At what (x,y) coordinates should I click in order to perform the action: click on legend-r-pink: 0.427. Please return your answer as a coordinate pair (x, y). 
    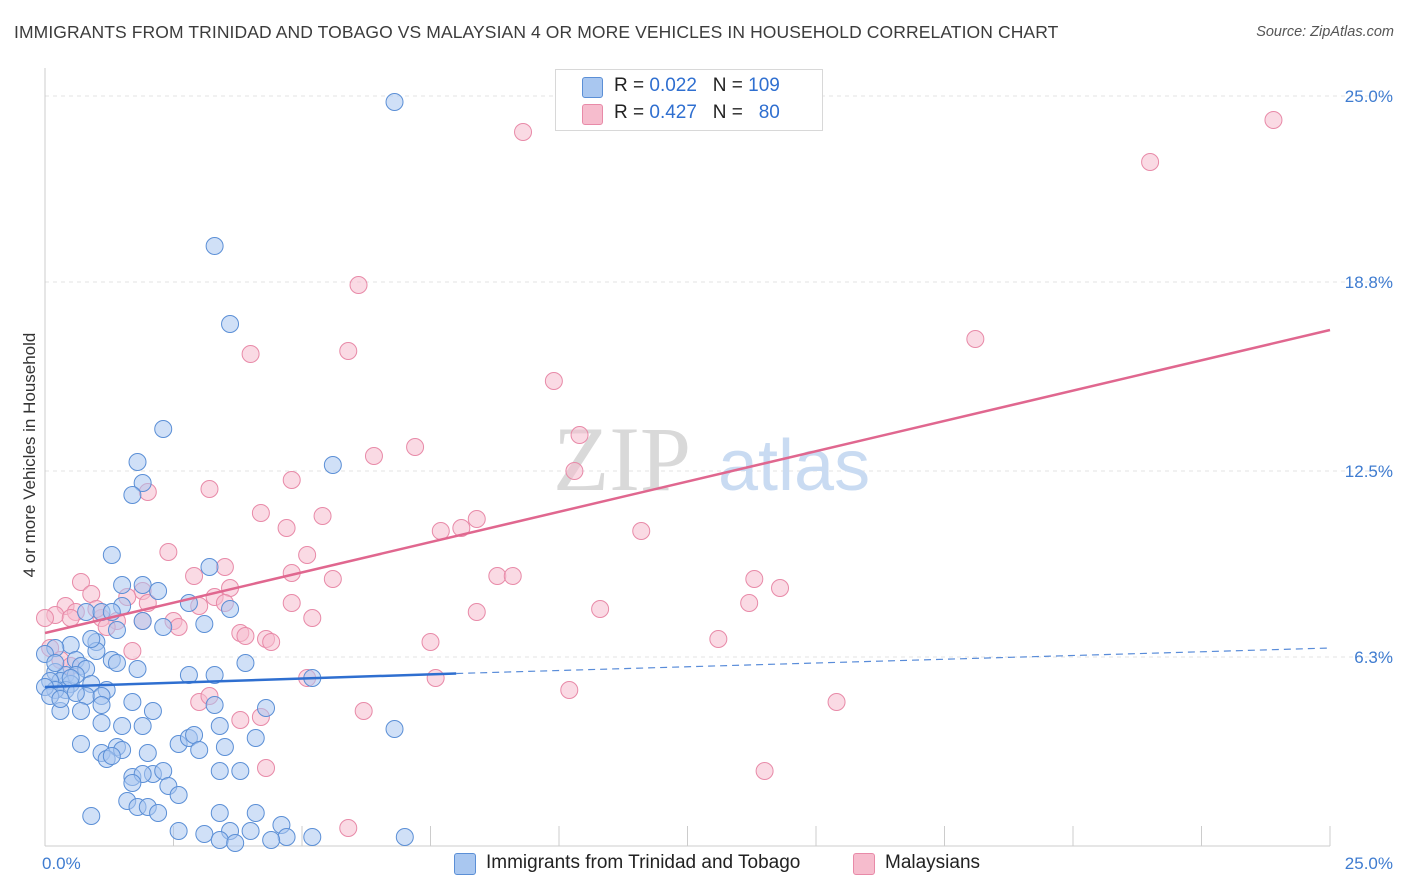
    Looking at the image, I should click on (673, 112).